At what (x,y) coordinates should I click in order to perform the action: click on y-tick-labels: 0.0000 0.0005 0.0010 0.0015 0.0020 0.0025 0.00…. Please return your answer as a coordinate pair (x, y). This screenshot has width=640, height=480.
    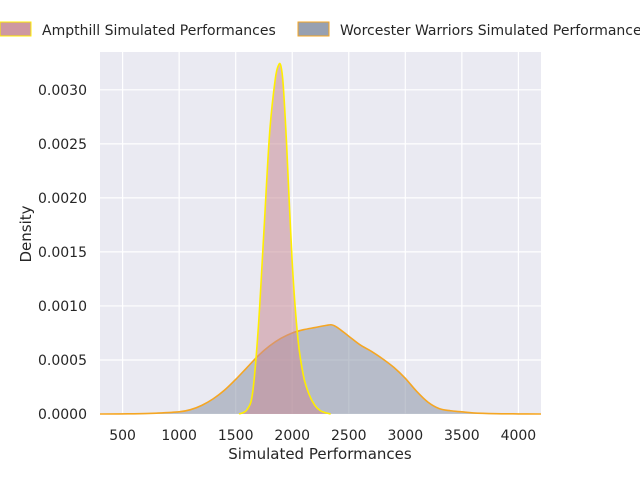
    Looking at the image, I should click on (62, 253).